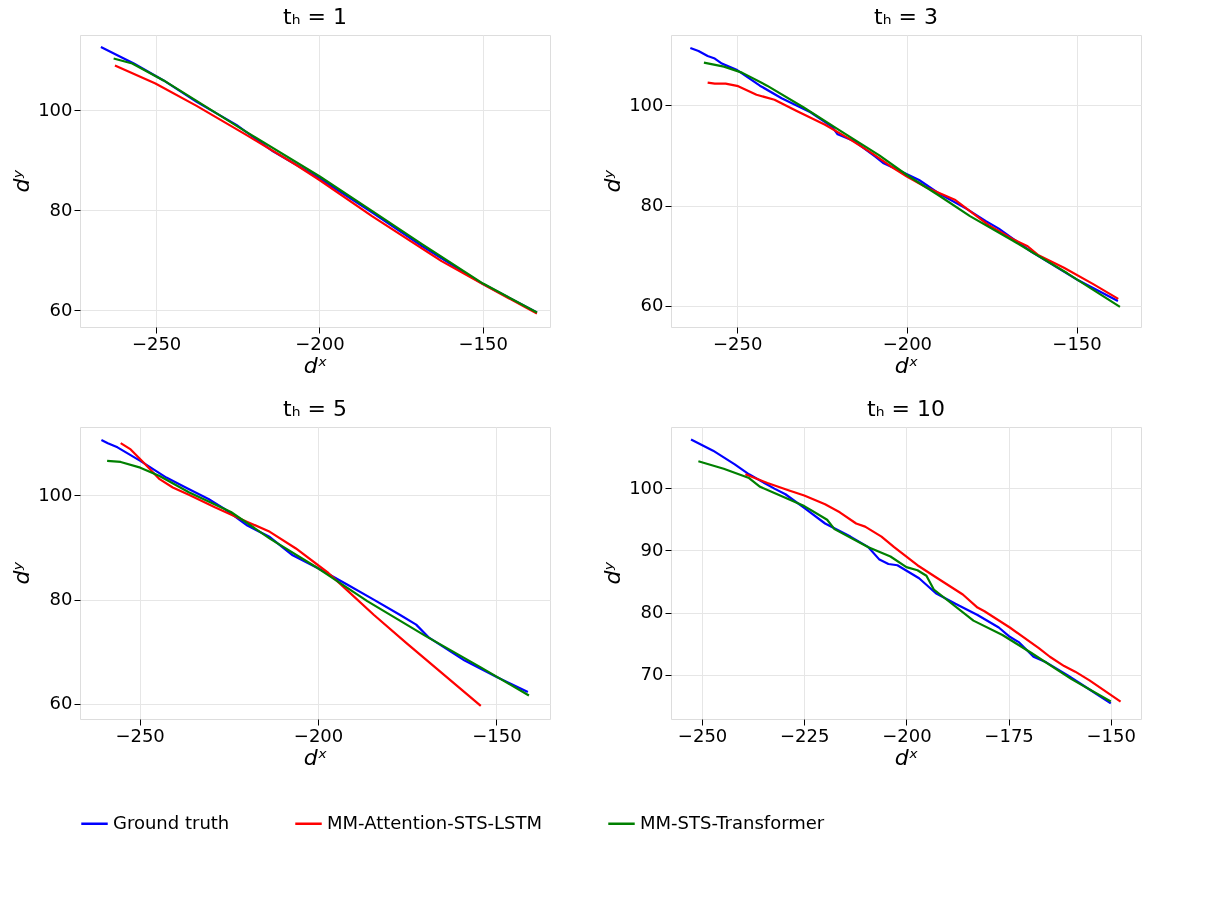  What do you see at coordinates (652, 549) in the screenshot?
I see `y-tick-label: 90` at bounding box center [652, 549].